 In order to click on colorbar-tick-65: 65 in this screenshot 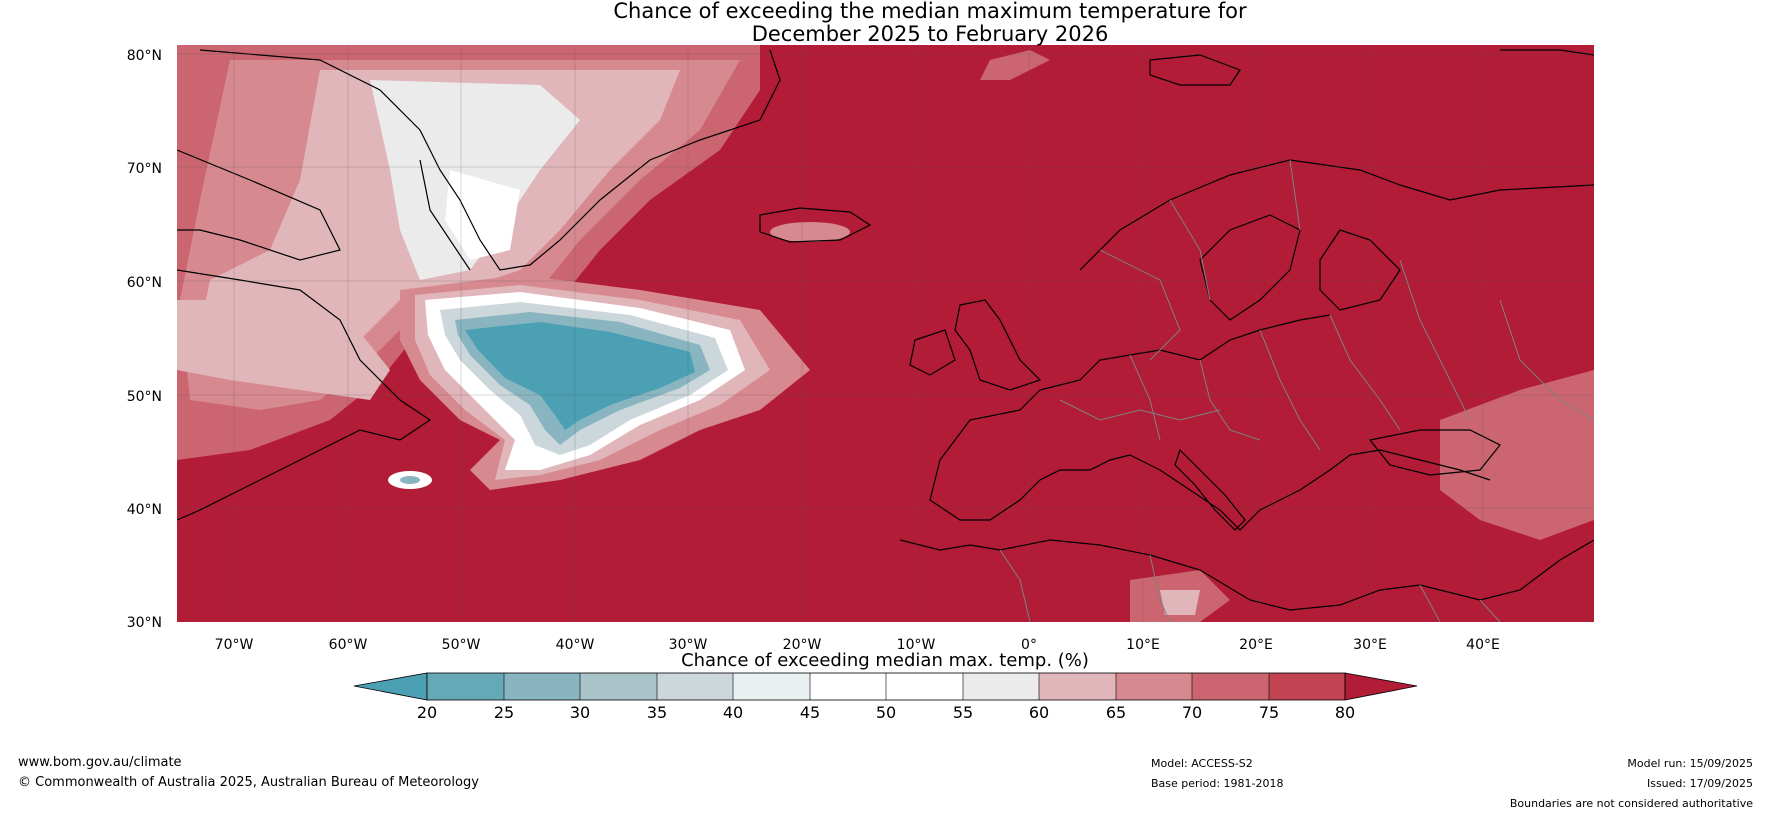, I will do `click(1116, 712)`.